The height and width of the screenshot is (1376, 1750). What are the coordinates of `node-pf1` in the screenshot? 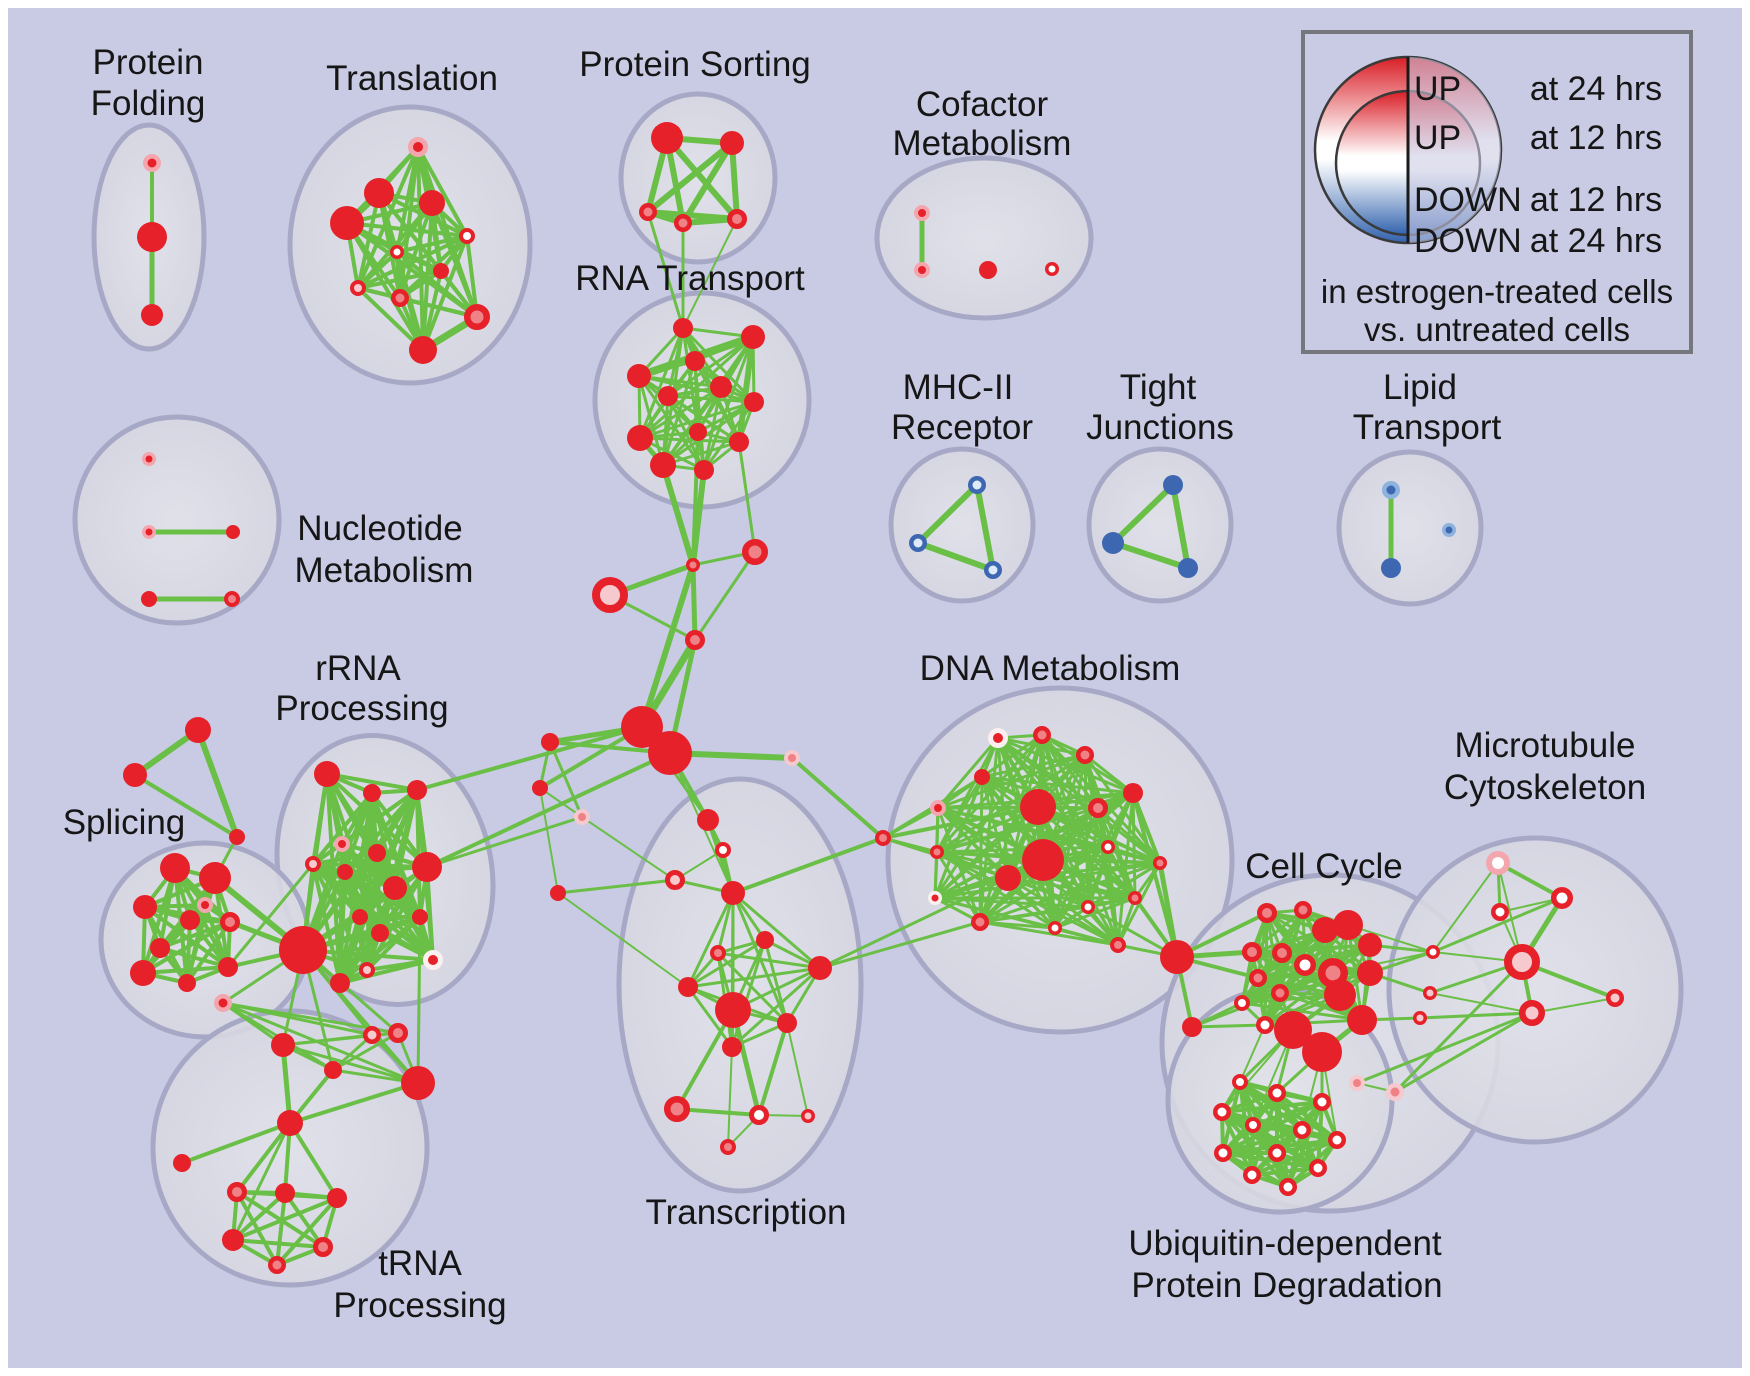 It's located at (152, 163).